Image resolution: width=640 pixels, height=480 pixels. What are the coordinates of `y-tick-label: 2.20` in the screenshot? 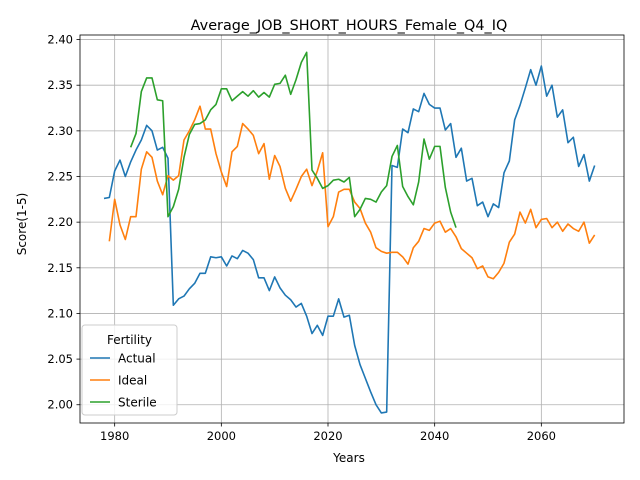 It's located at (60, 222).